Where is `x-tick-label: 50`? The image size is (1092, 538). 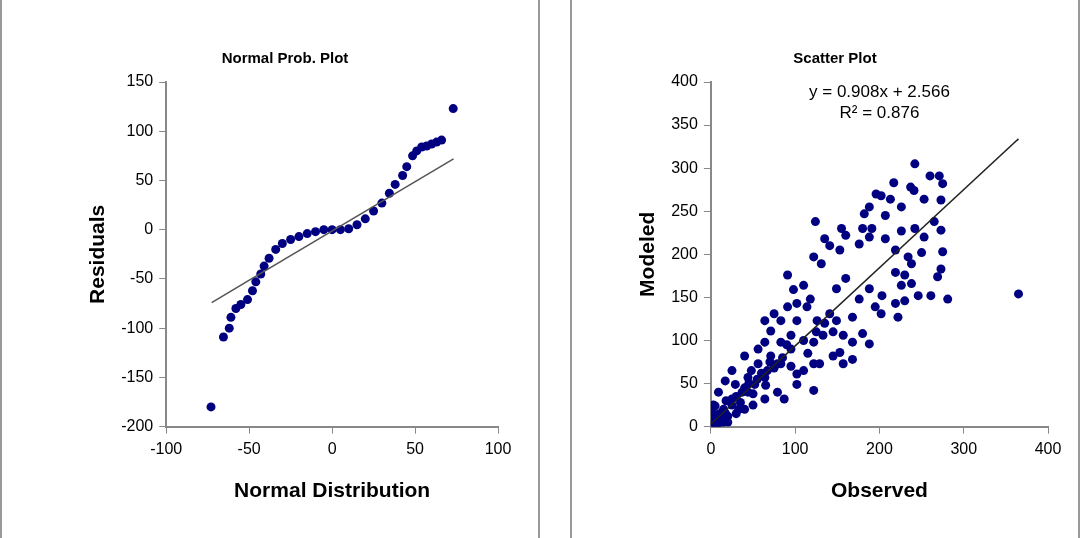 x-tick-label: 50 is located at coordinates (415, 448).